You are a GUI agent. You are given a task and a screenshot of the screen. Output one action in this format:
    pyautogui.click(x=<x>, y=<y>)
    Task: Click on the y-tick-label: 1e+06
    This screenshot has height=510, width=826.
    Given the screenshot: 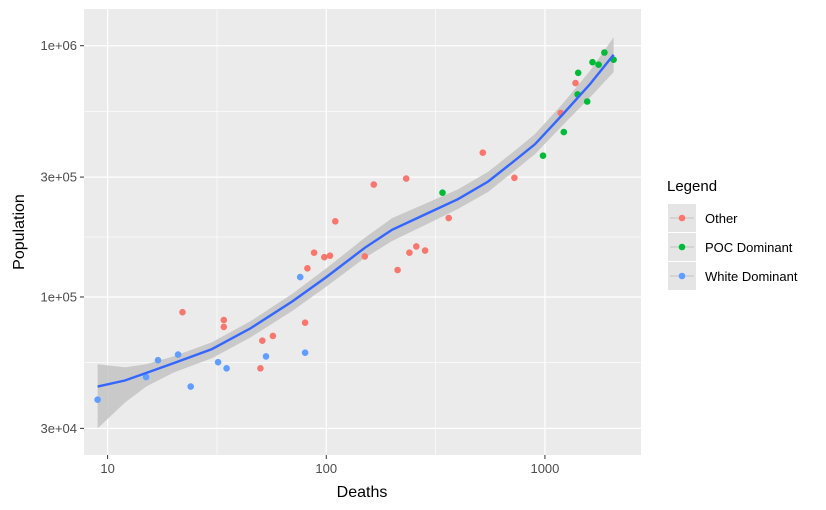 What is the action you would take?
    pyautogui.click(x=58, y=45)
    